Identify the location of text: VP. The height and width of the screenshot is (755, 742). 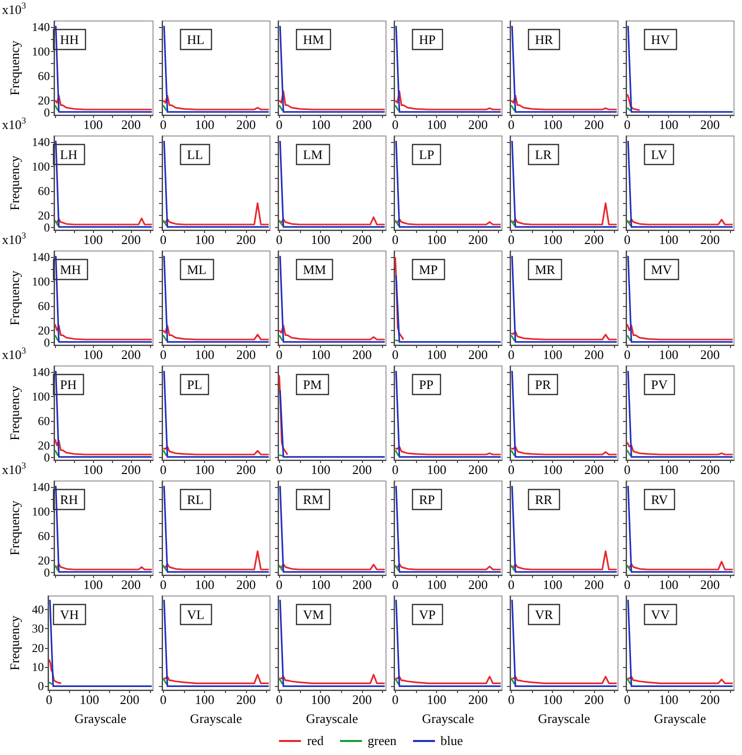
(427, 614).